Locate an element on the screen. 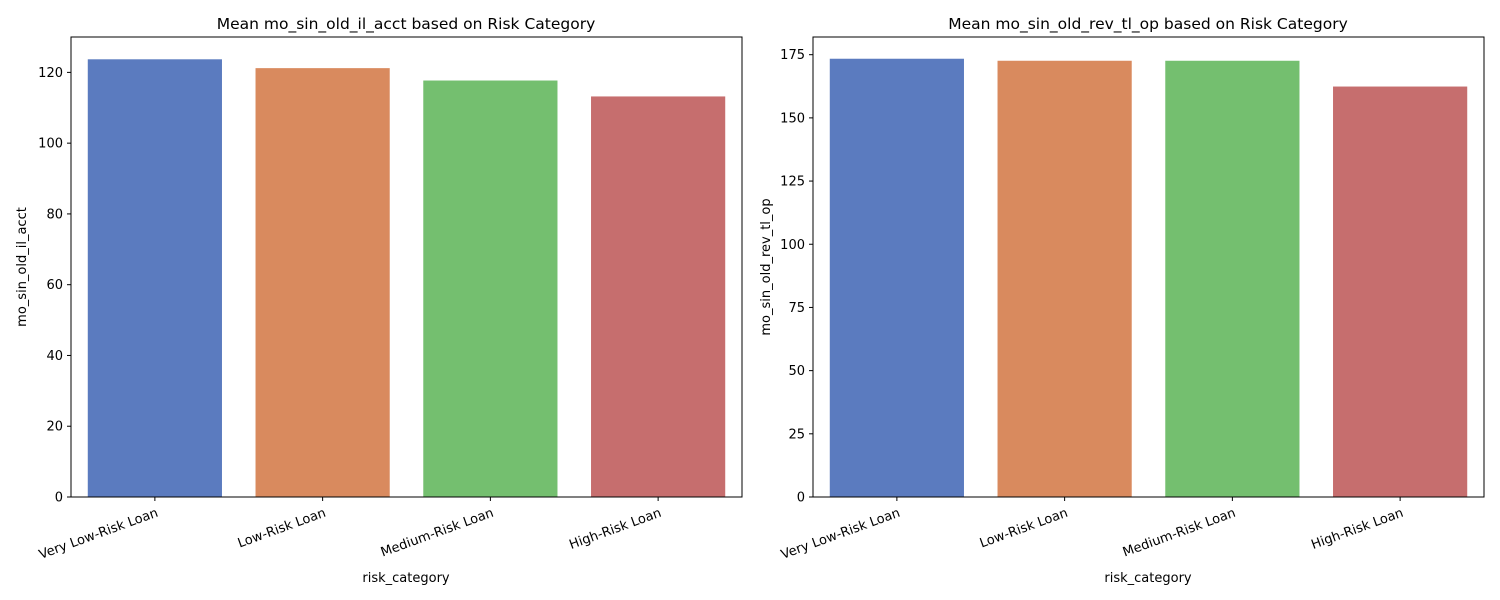  chart-right-y-ticks: 0 25 50 75 100 125 150 175 is located at coordinates (796, 277).